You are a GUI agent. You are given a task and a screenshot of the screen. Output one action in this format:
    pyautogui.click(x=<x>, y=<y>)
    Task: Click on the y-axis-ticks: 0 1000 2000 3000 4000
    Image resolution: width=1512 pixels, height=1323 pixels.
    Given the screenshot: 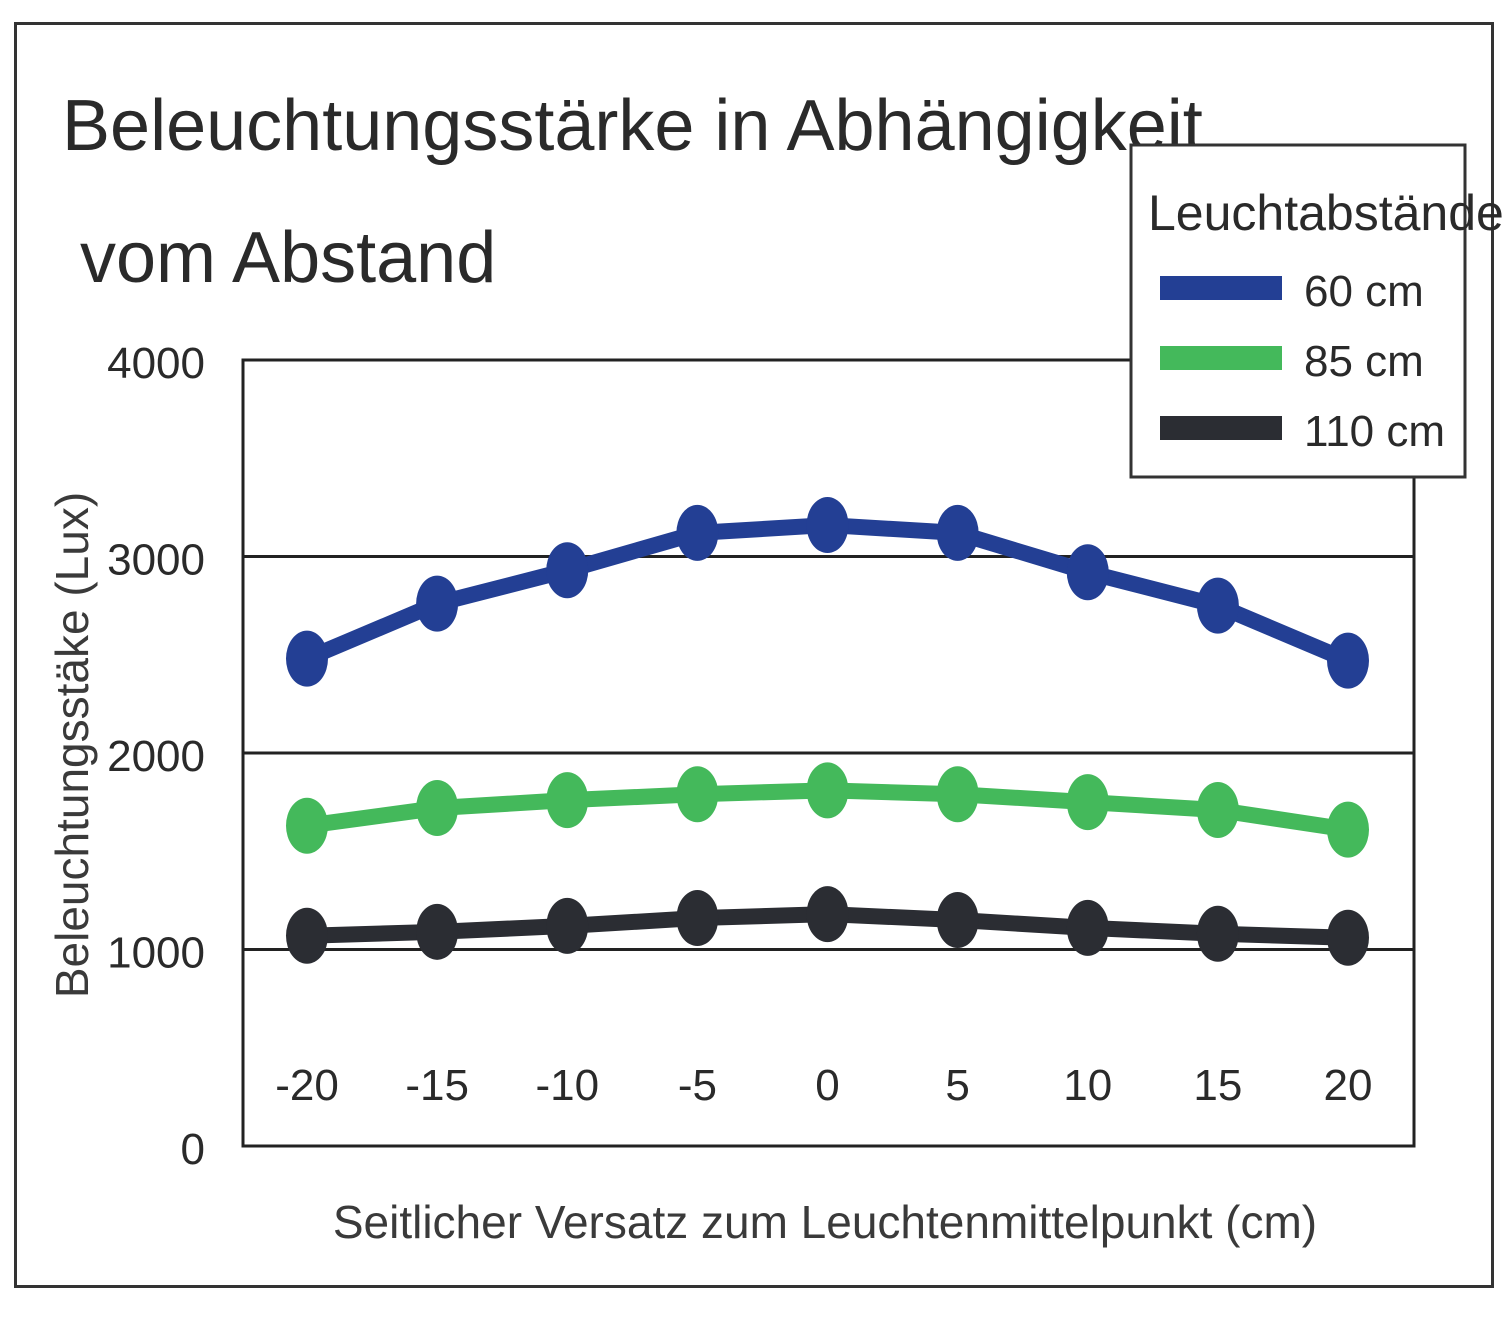 What is the action you would take?
    pyautogui.click(x=156, y=756)
    